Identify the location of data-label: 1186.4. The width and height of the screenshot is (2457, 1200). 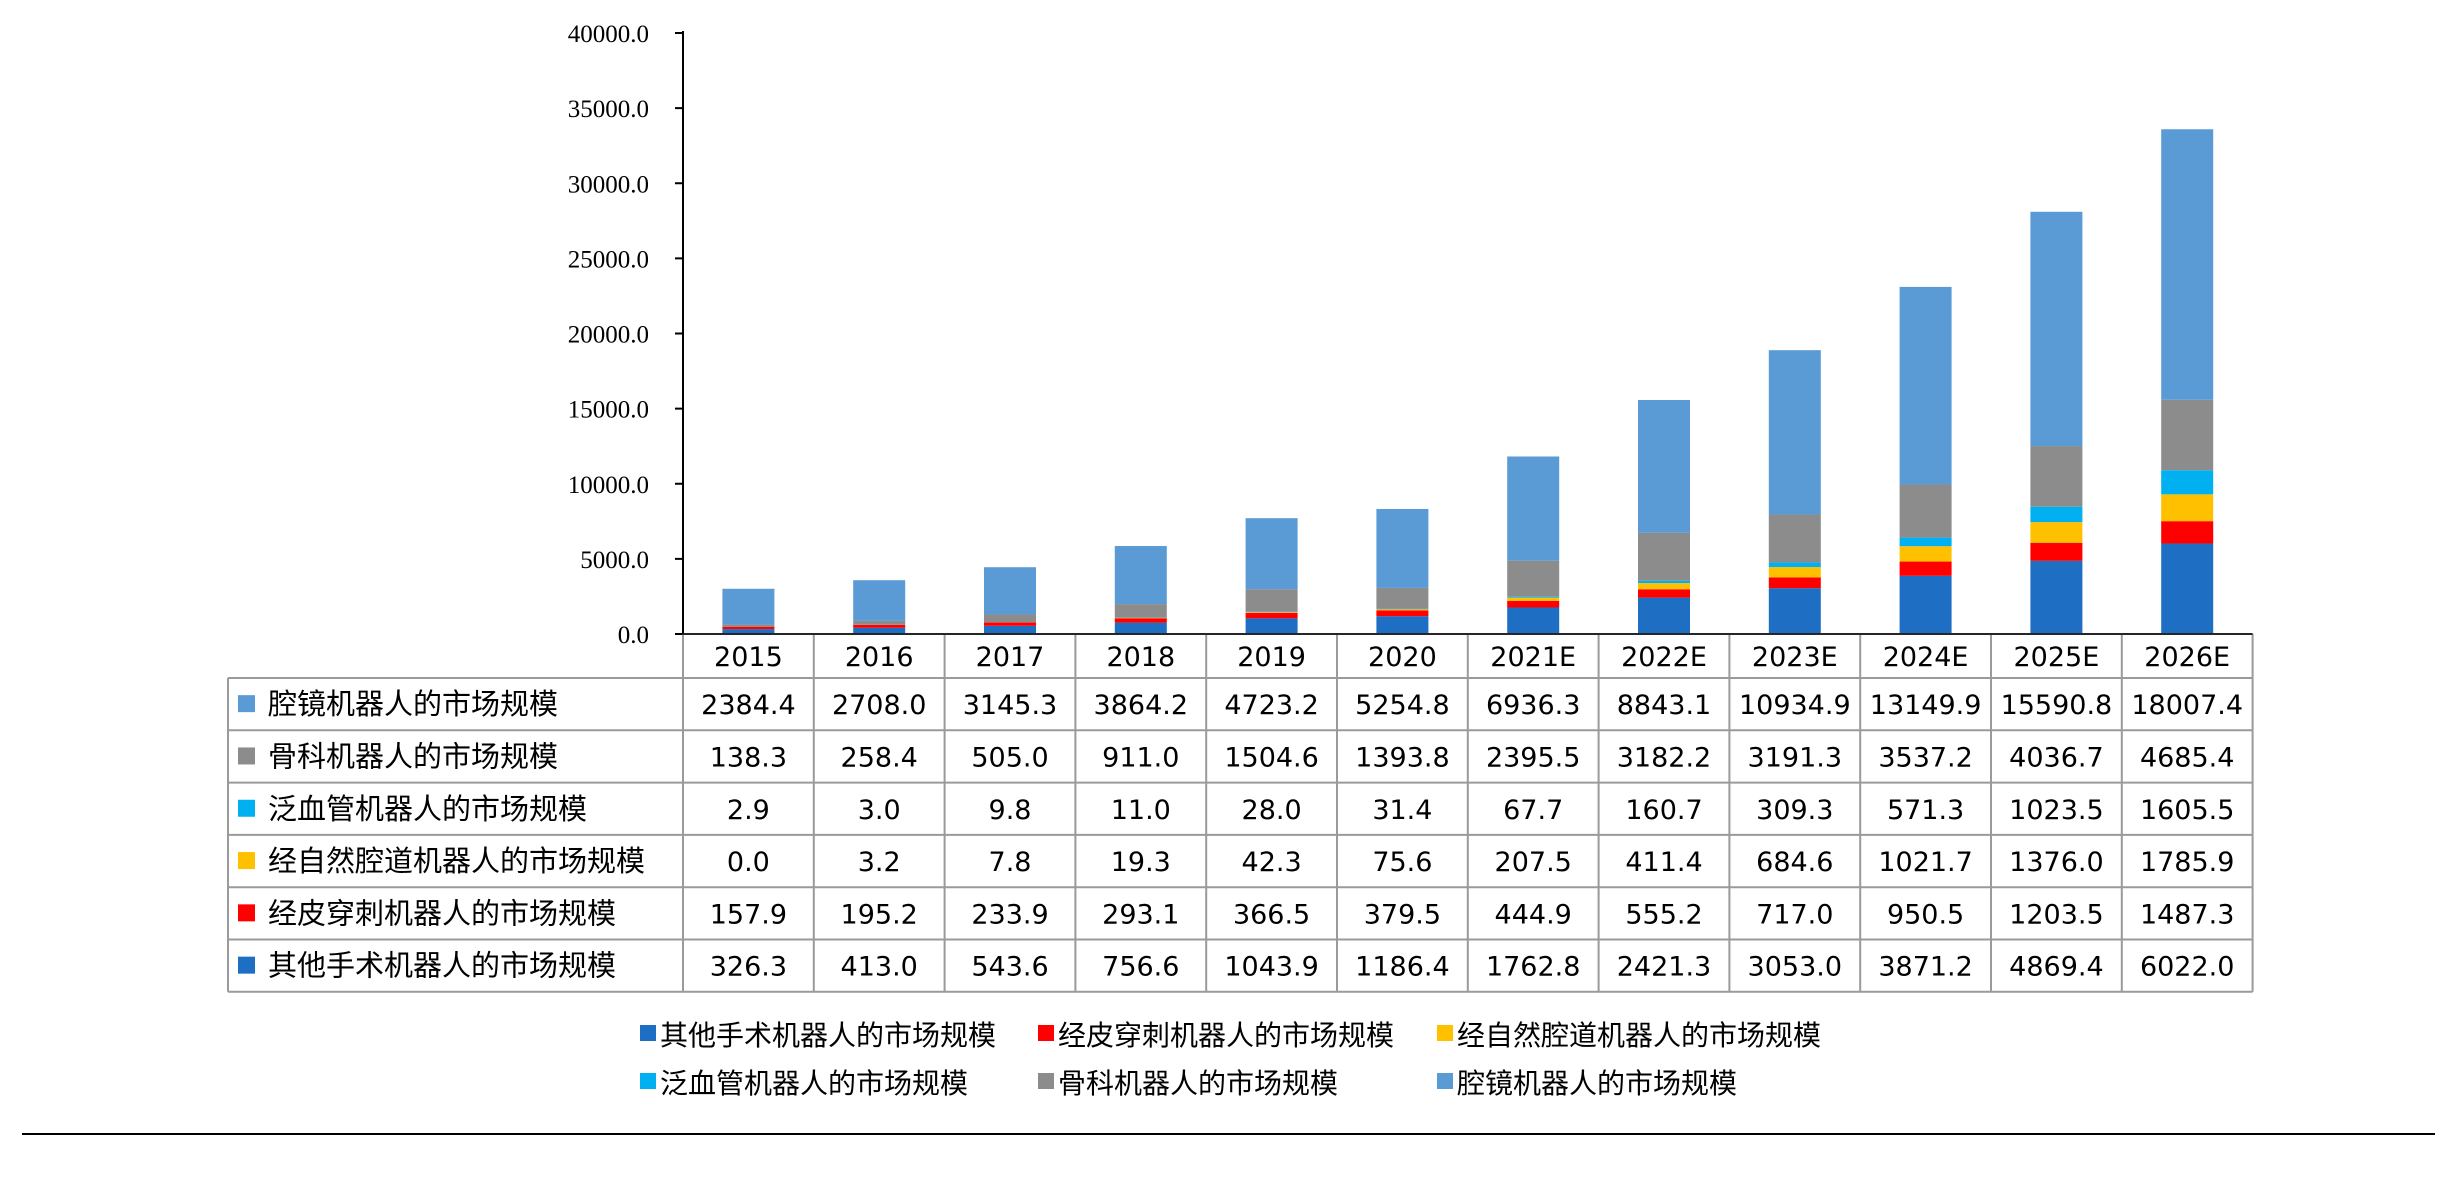
(1402, 967).